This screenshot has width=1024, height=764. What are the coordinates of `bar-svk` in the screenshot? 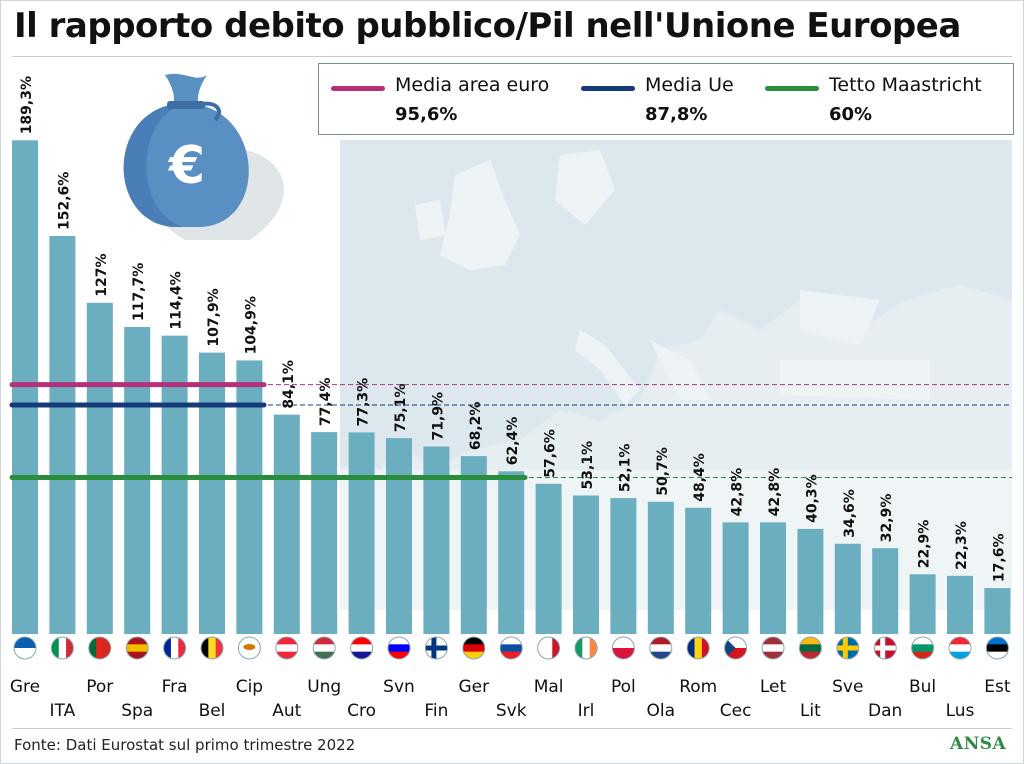 It's located at (511, 552).